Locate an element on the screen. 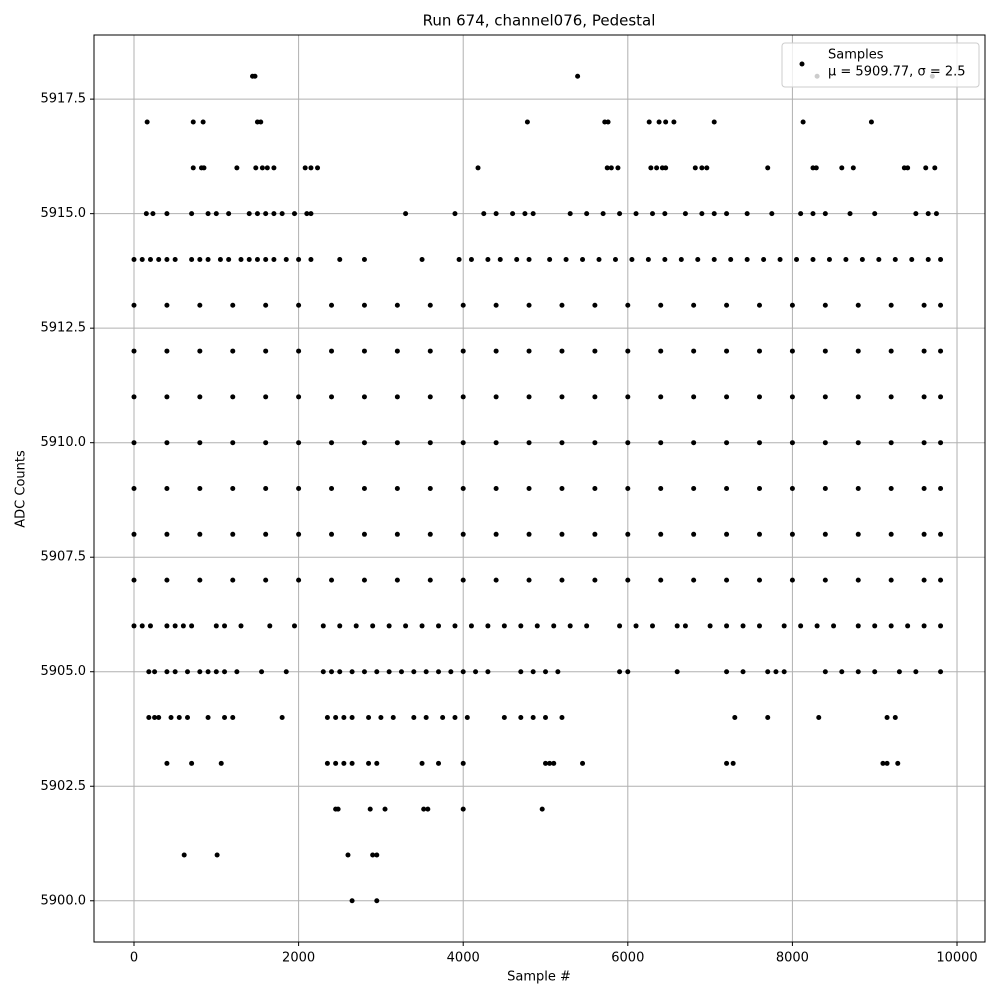 This screenshot has height=1000, width=1000. x-tick-label: 2000 is located at coordinates (298, 958).